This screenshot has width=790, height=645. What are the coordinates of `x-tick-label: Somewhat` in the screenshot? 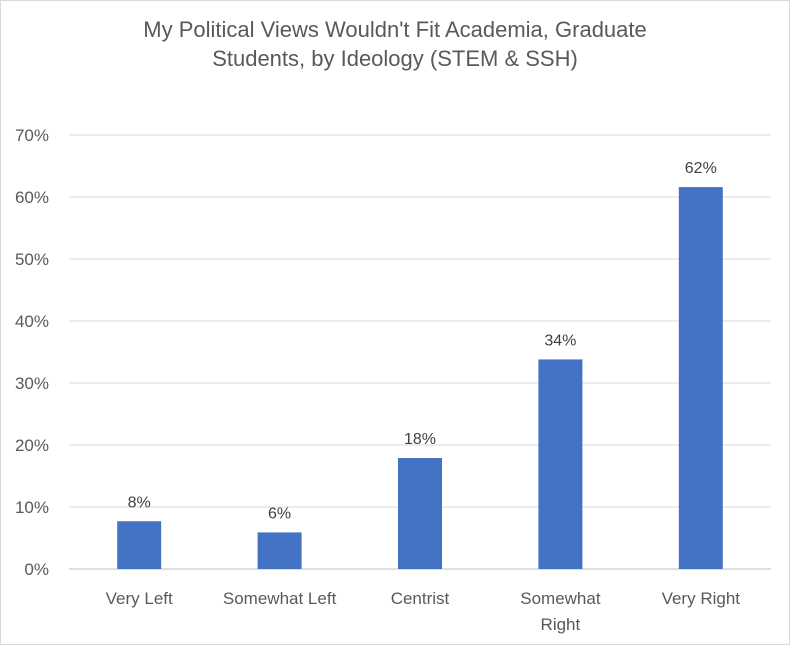 It's located at (560, 598).